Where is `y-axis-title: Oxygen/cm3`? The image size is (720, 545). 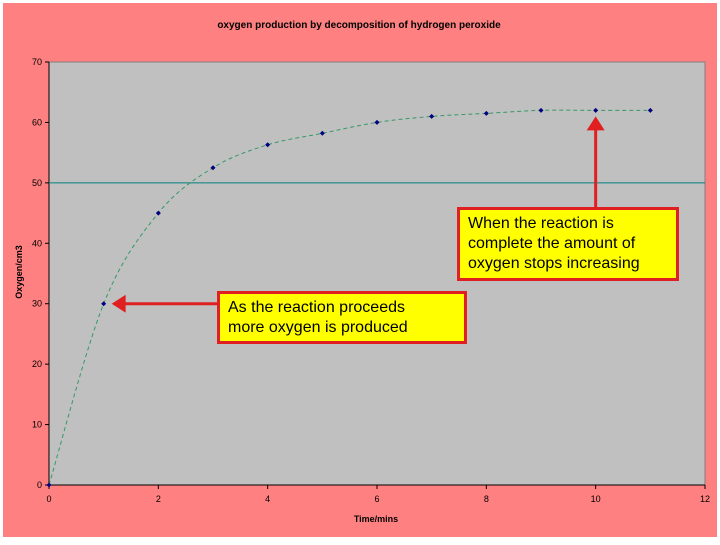
y-axis-title: Oxygen/cm3 is located at coordinates (19, 272).